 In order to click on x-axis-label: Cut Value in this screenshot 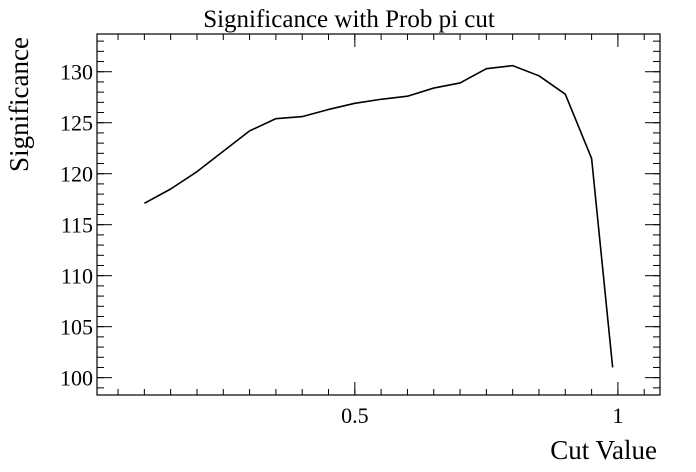, I will do `click(603, 450)`.